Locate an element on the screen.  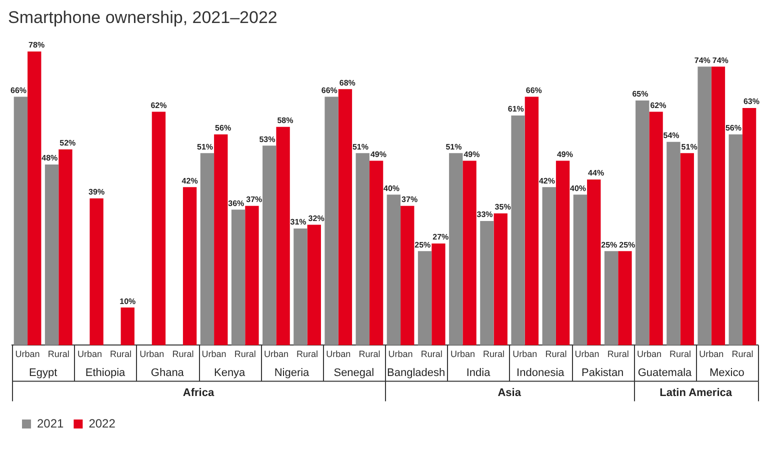
text: Latin America is located at coordinates (696, 393).